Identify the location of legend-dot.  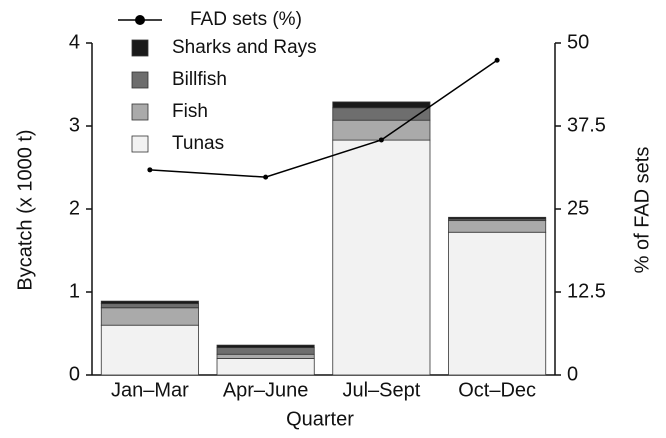
(140, 20).